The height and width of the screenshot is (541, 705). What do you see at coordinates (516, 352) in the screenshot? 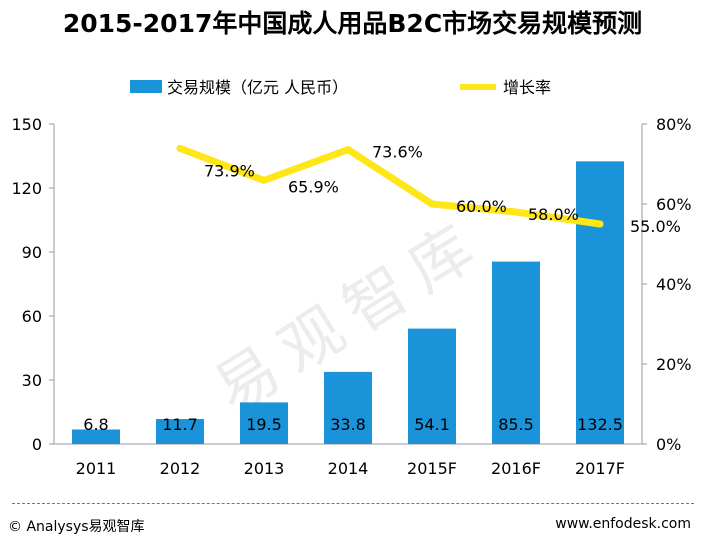
I see `bar-2016F` at bounding box center [516, 352].